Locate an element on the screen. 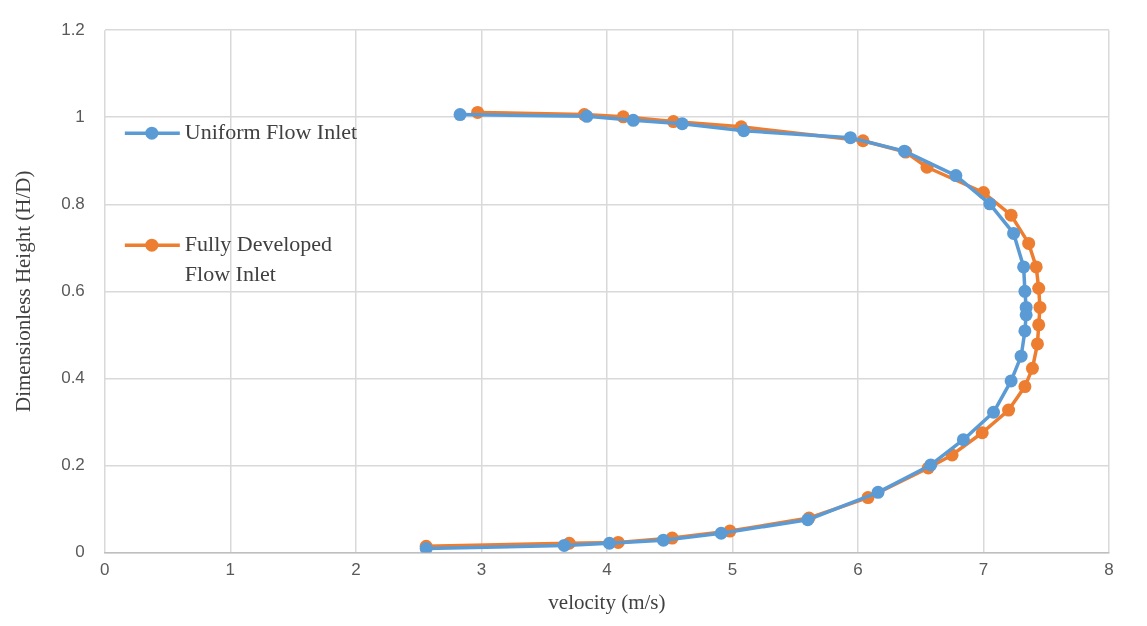 The height and width of the screenshot is (626, 1147). x-tick-label: 5 is located at coordinates (732, 570).